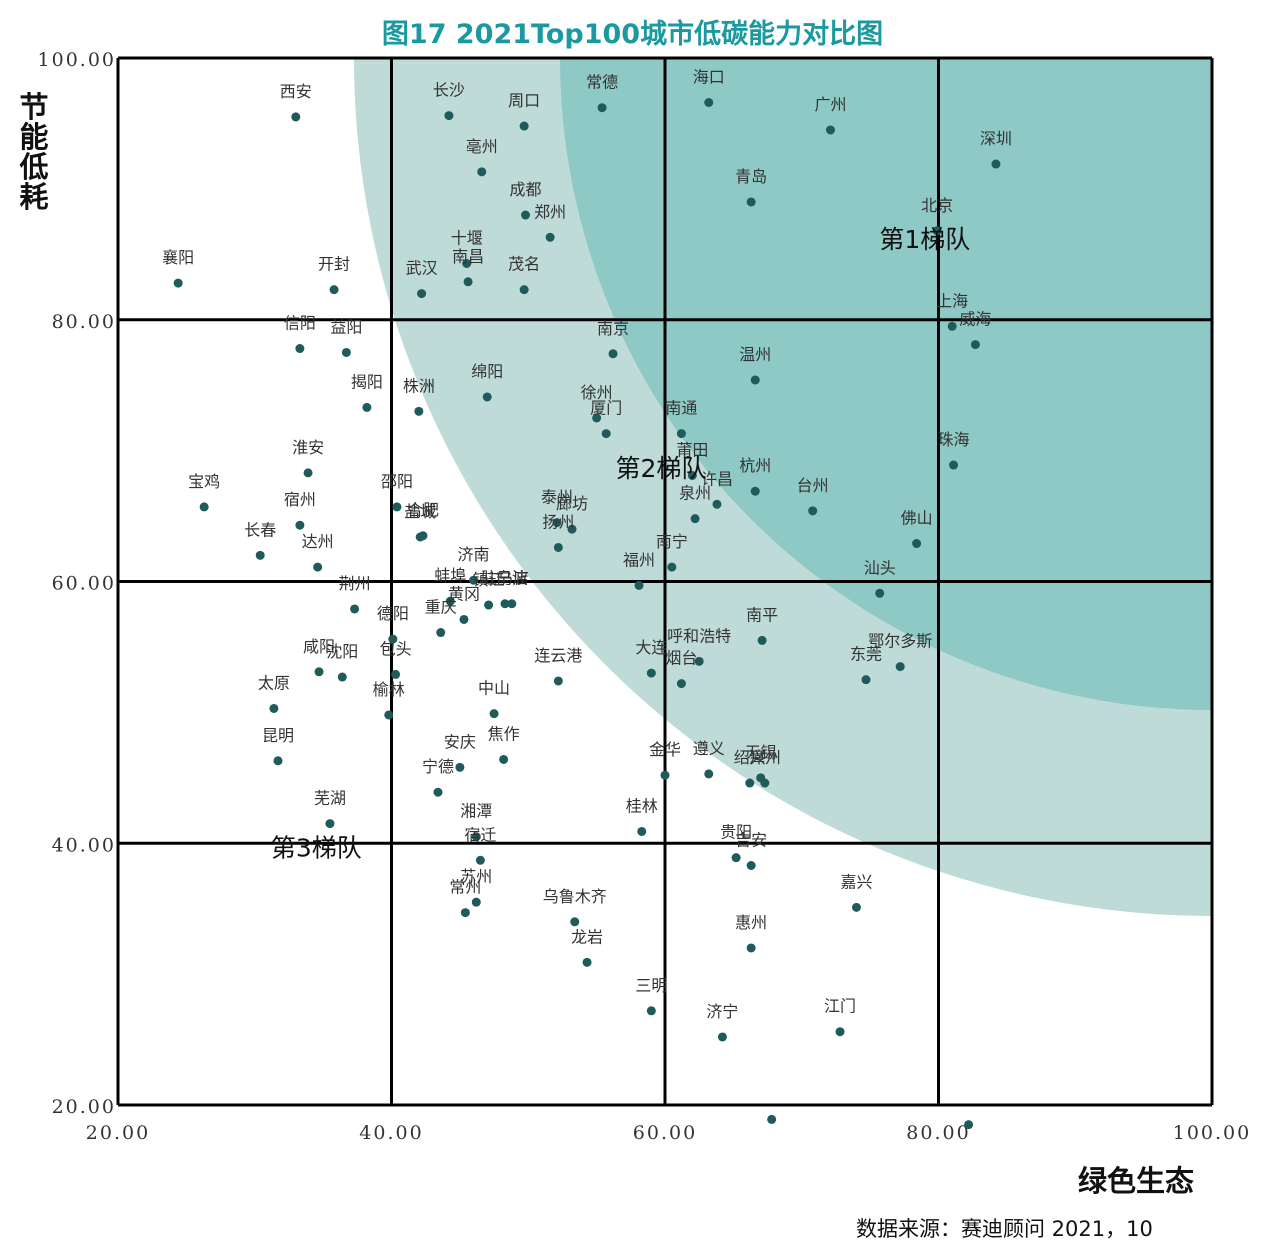 The width and height of the screenshot is (1273, 1253). What do you see at coordinates (954, 439) in the screenshot?
I see `point-label: 珠海` at bounding box center [954, 439].